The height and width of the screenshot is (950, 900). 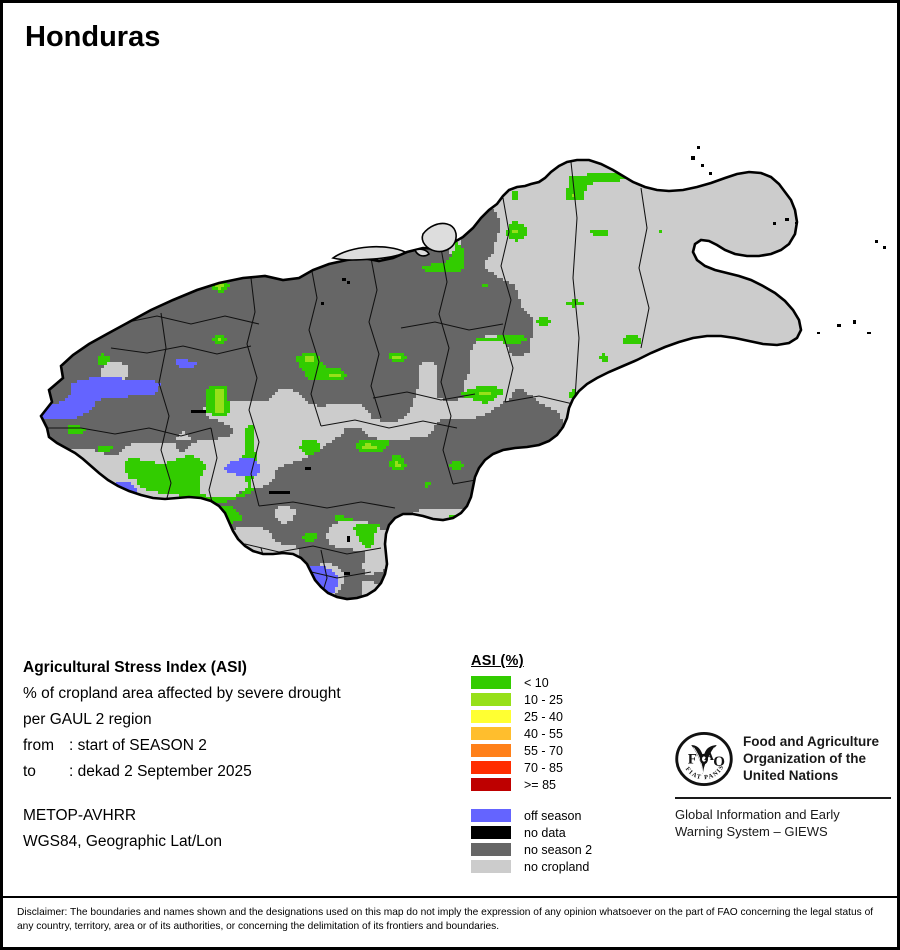 I want to click on legend-row: no cropland, so click(x=566, y=866).